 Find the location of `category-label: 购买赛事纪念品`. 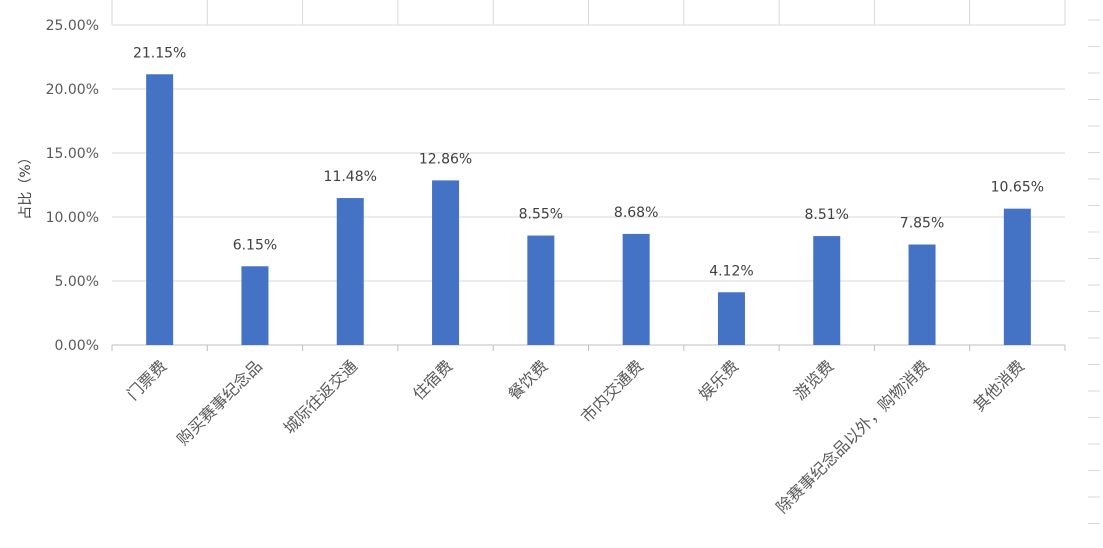

category-label: 购买赛事纪念品 is located at coordinates (219, 402).